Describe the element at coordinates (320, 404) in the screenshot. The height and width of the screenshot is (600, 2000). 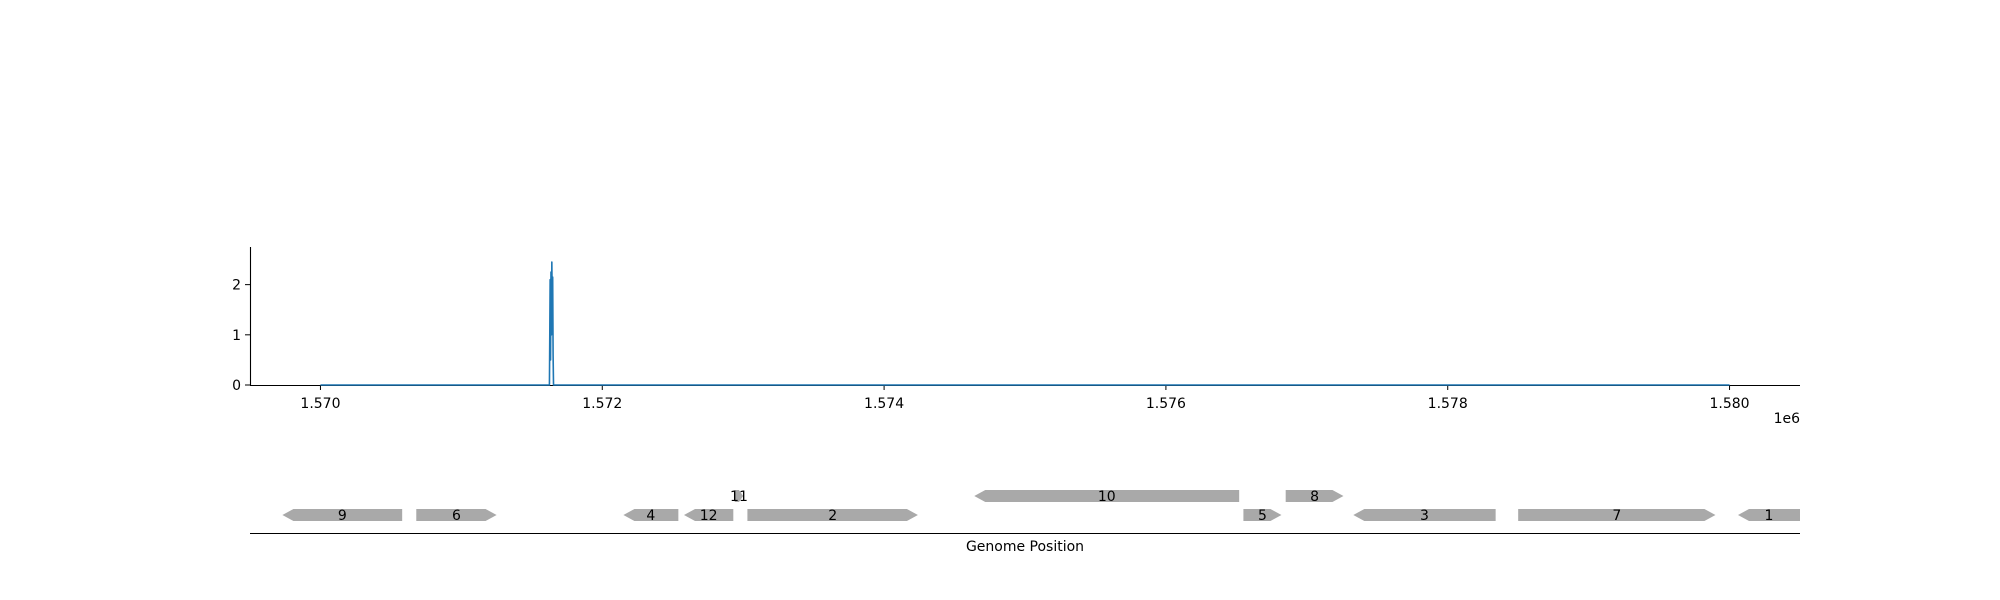
I see `x-tick-label: 1.570` at that location.